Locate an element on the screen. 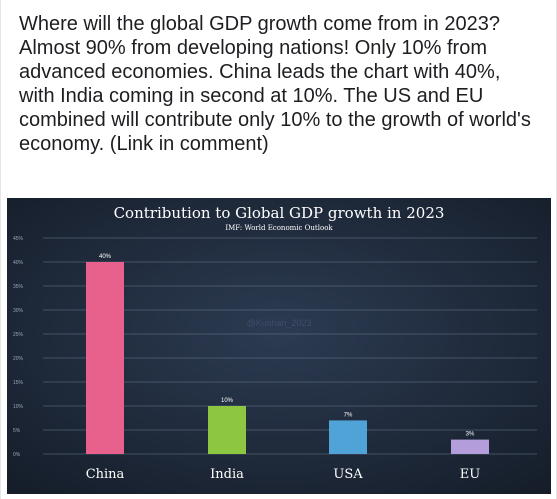 Image resolution: width=557 pixels, height=499 pixels. bar-usa is located at coordinates (348, 437).